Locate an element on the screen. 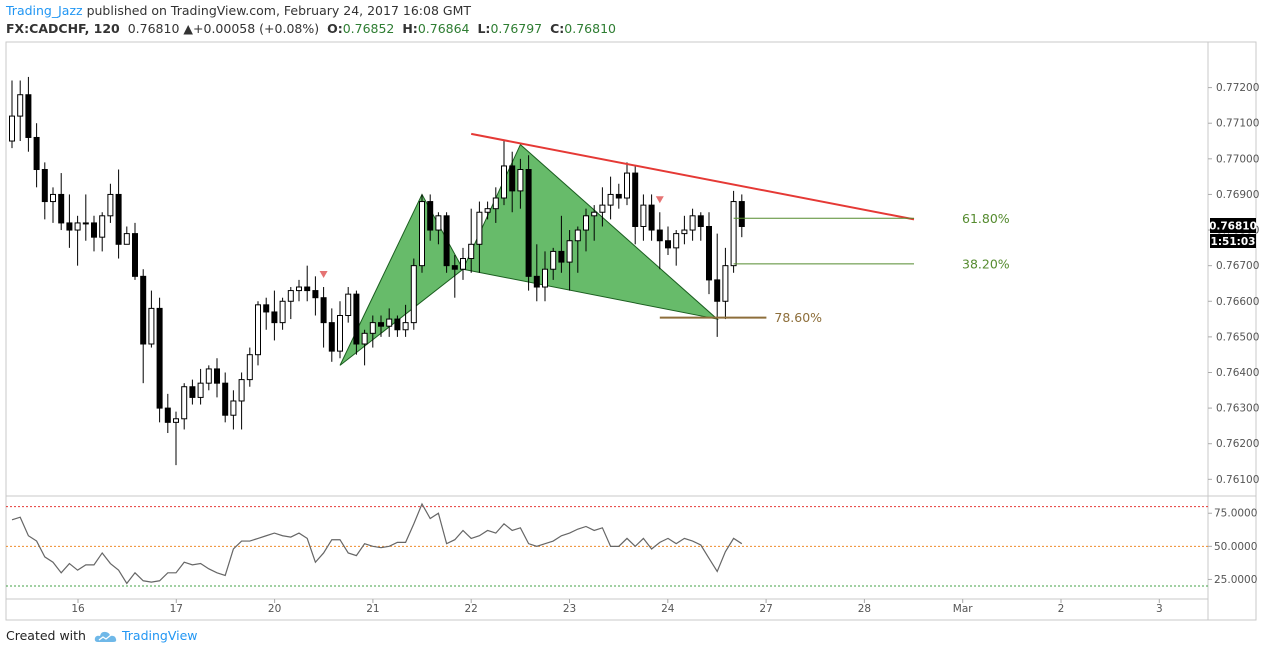 The height and width of the screenshot is (654, 1264). rsi-axis: 75.0000 50.0000 25.0000 is located at coordinates (1232, 547).